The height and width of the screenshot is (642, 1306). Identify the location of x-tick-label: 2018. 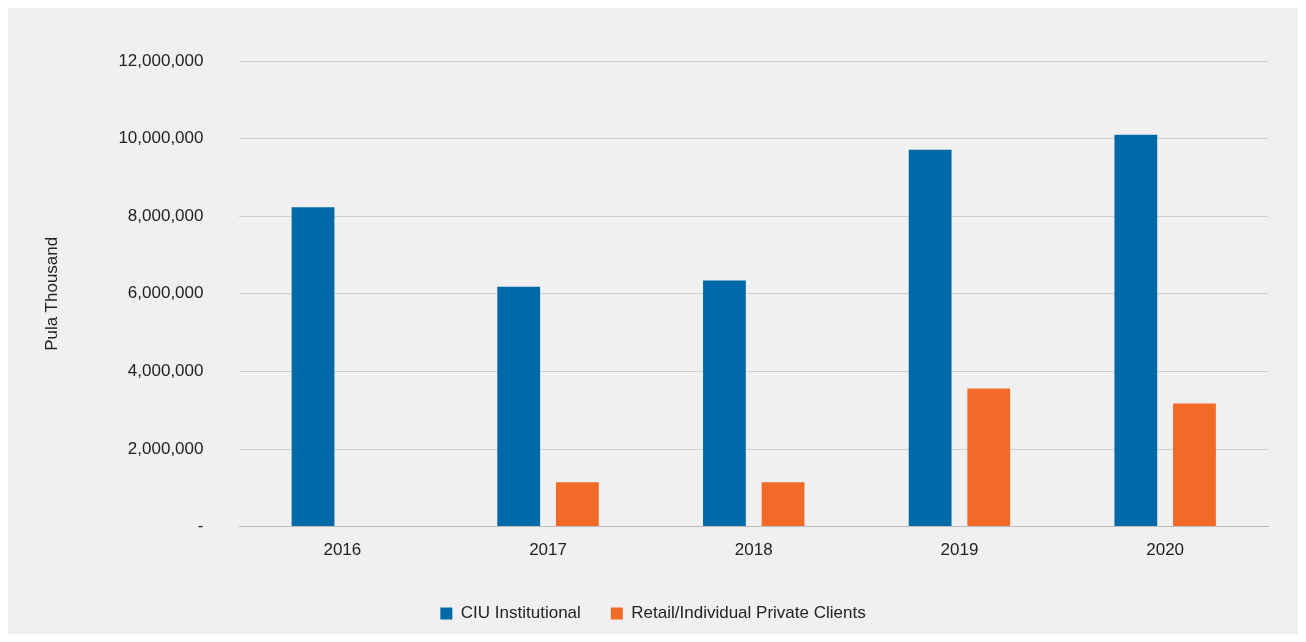
(753, 550).